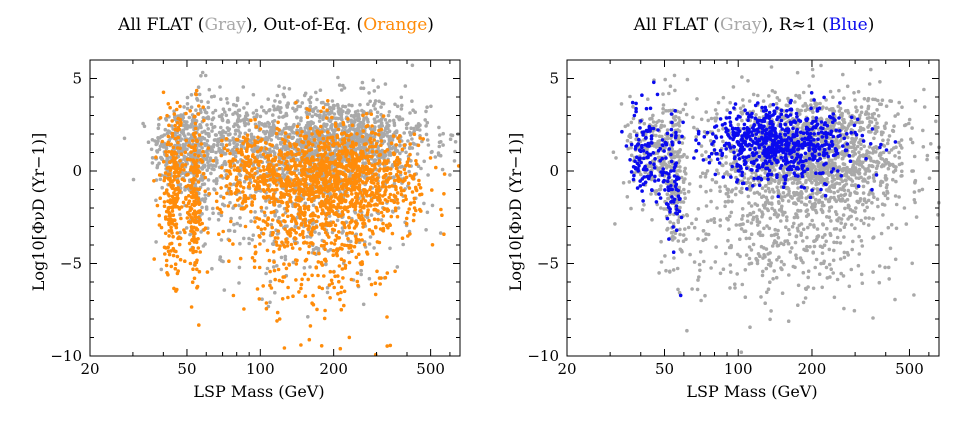  Describe the element at coordinates (71, 264) in the screenshot. I see `y-tick-label: −5` at that location.